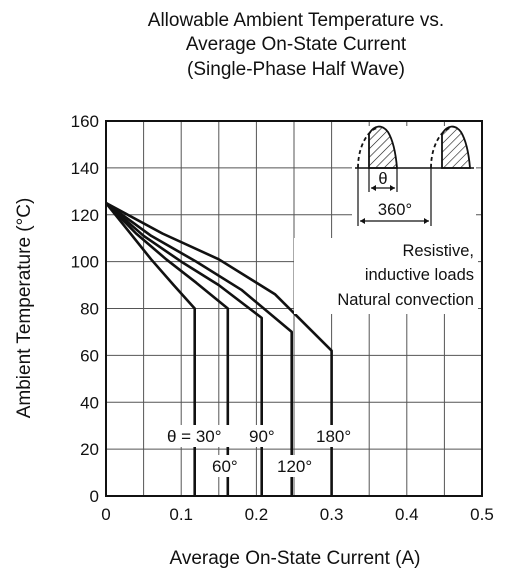 The image size is (507, 582). I want to click on x-tick-label: 0.3, so click(332, 514).